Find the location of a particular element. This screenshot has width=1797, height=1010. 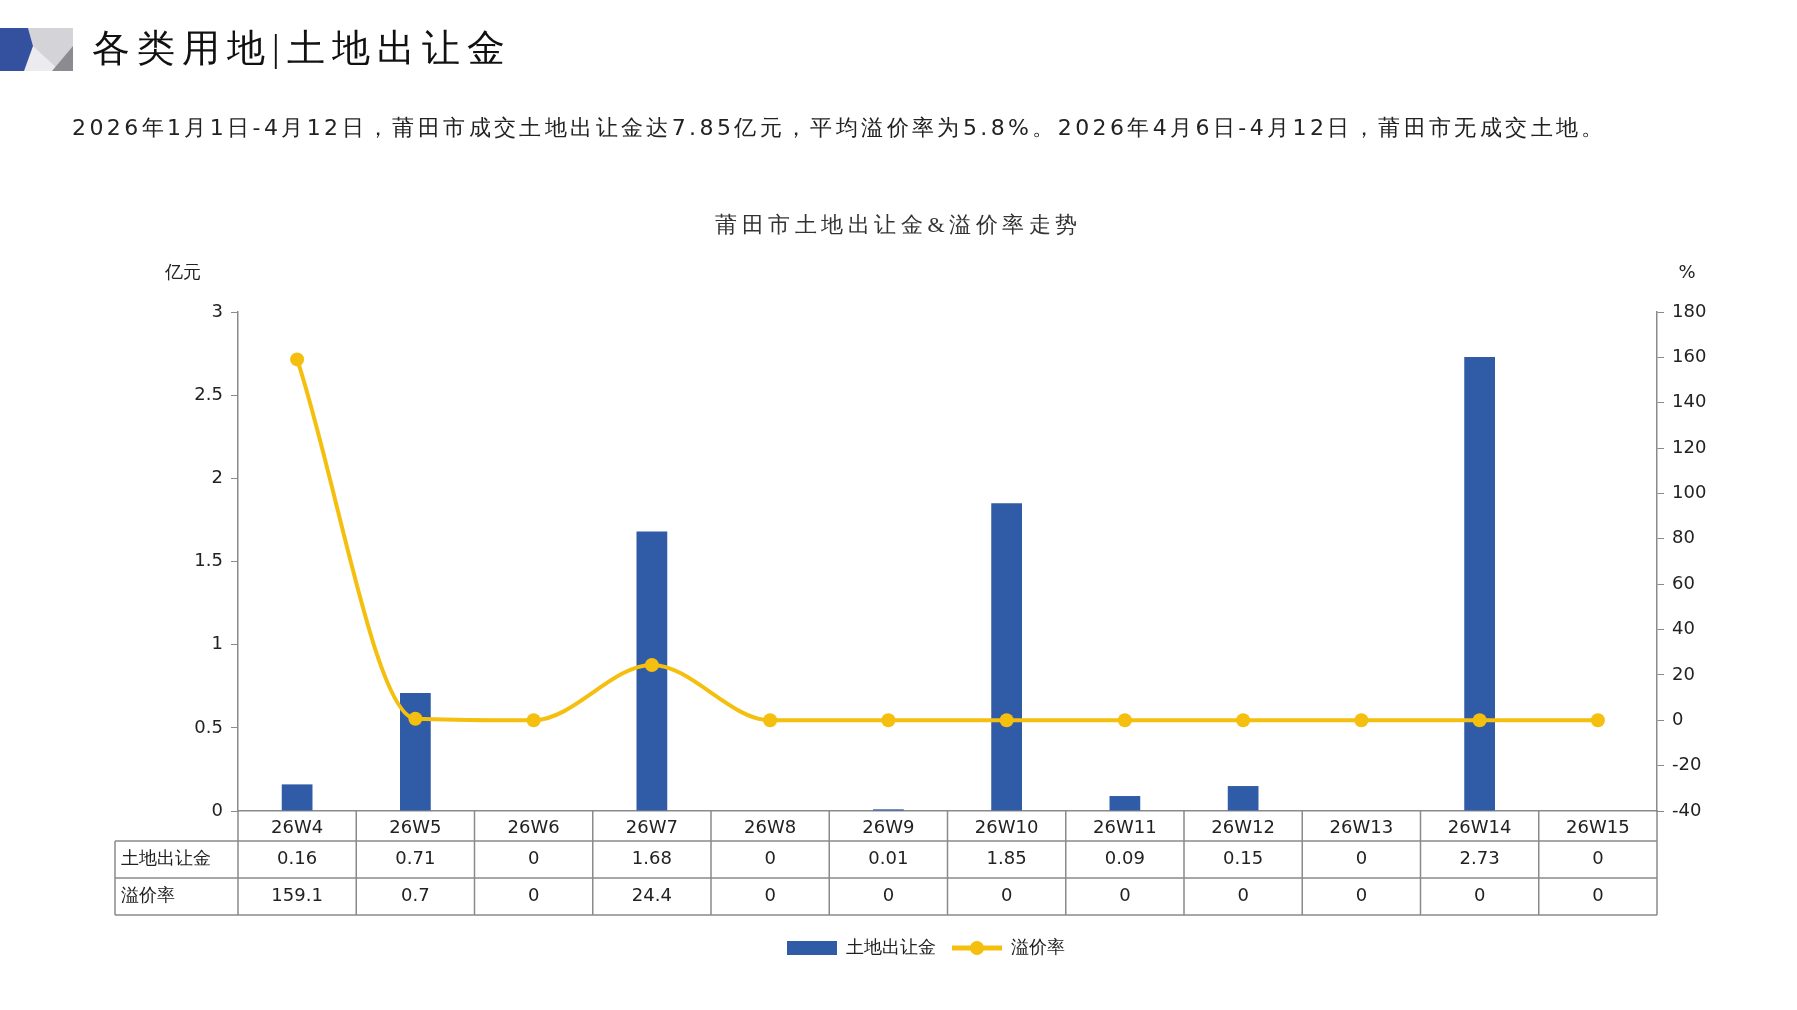

y-tick-label: 1 is located at coordinates (217, 643).